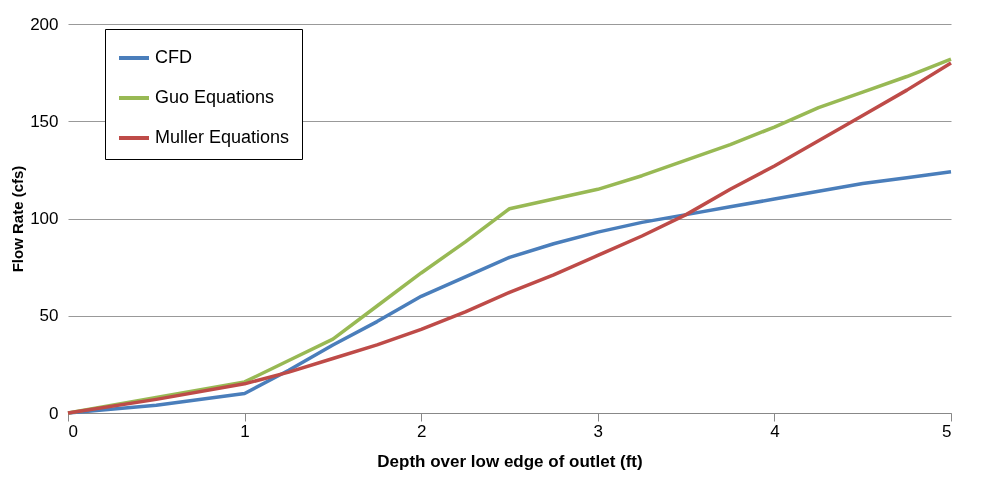 Image resolution: width=1006 pixels, height=502 pixels. What do you see at coordinates (54, 413) in the screenshot?
I see `y-tick-label: 0` at bounding box center [54, 413].